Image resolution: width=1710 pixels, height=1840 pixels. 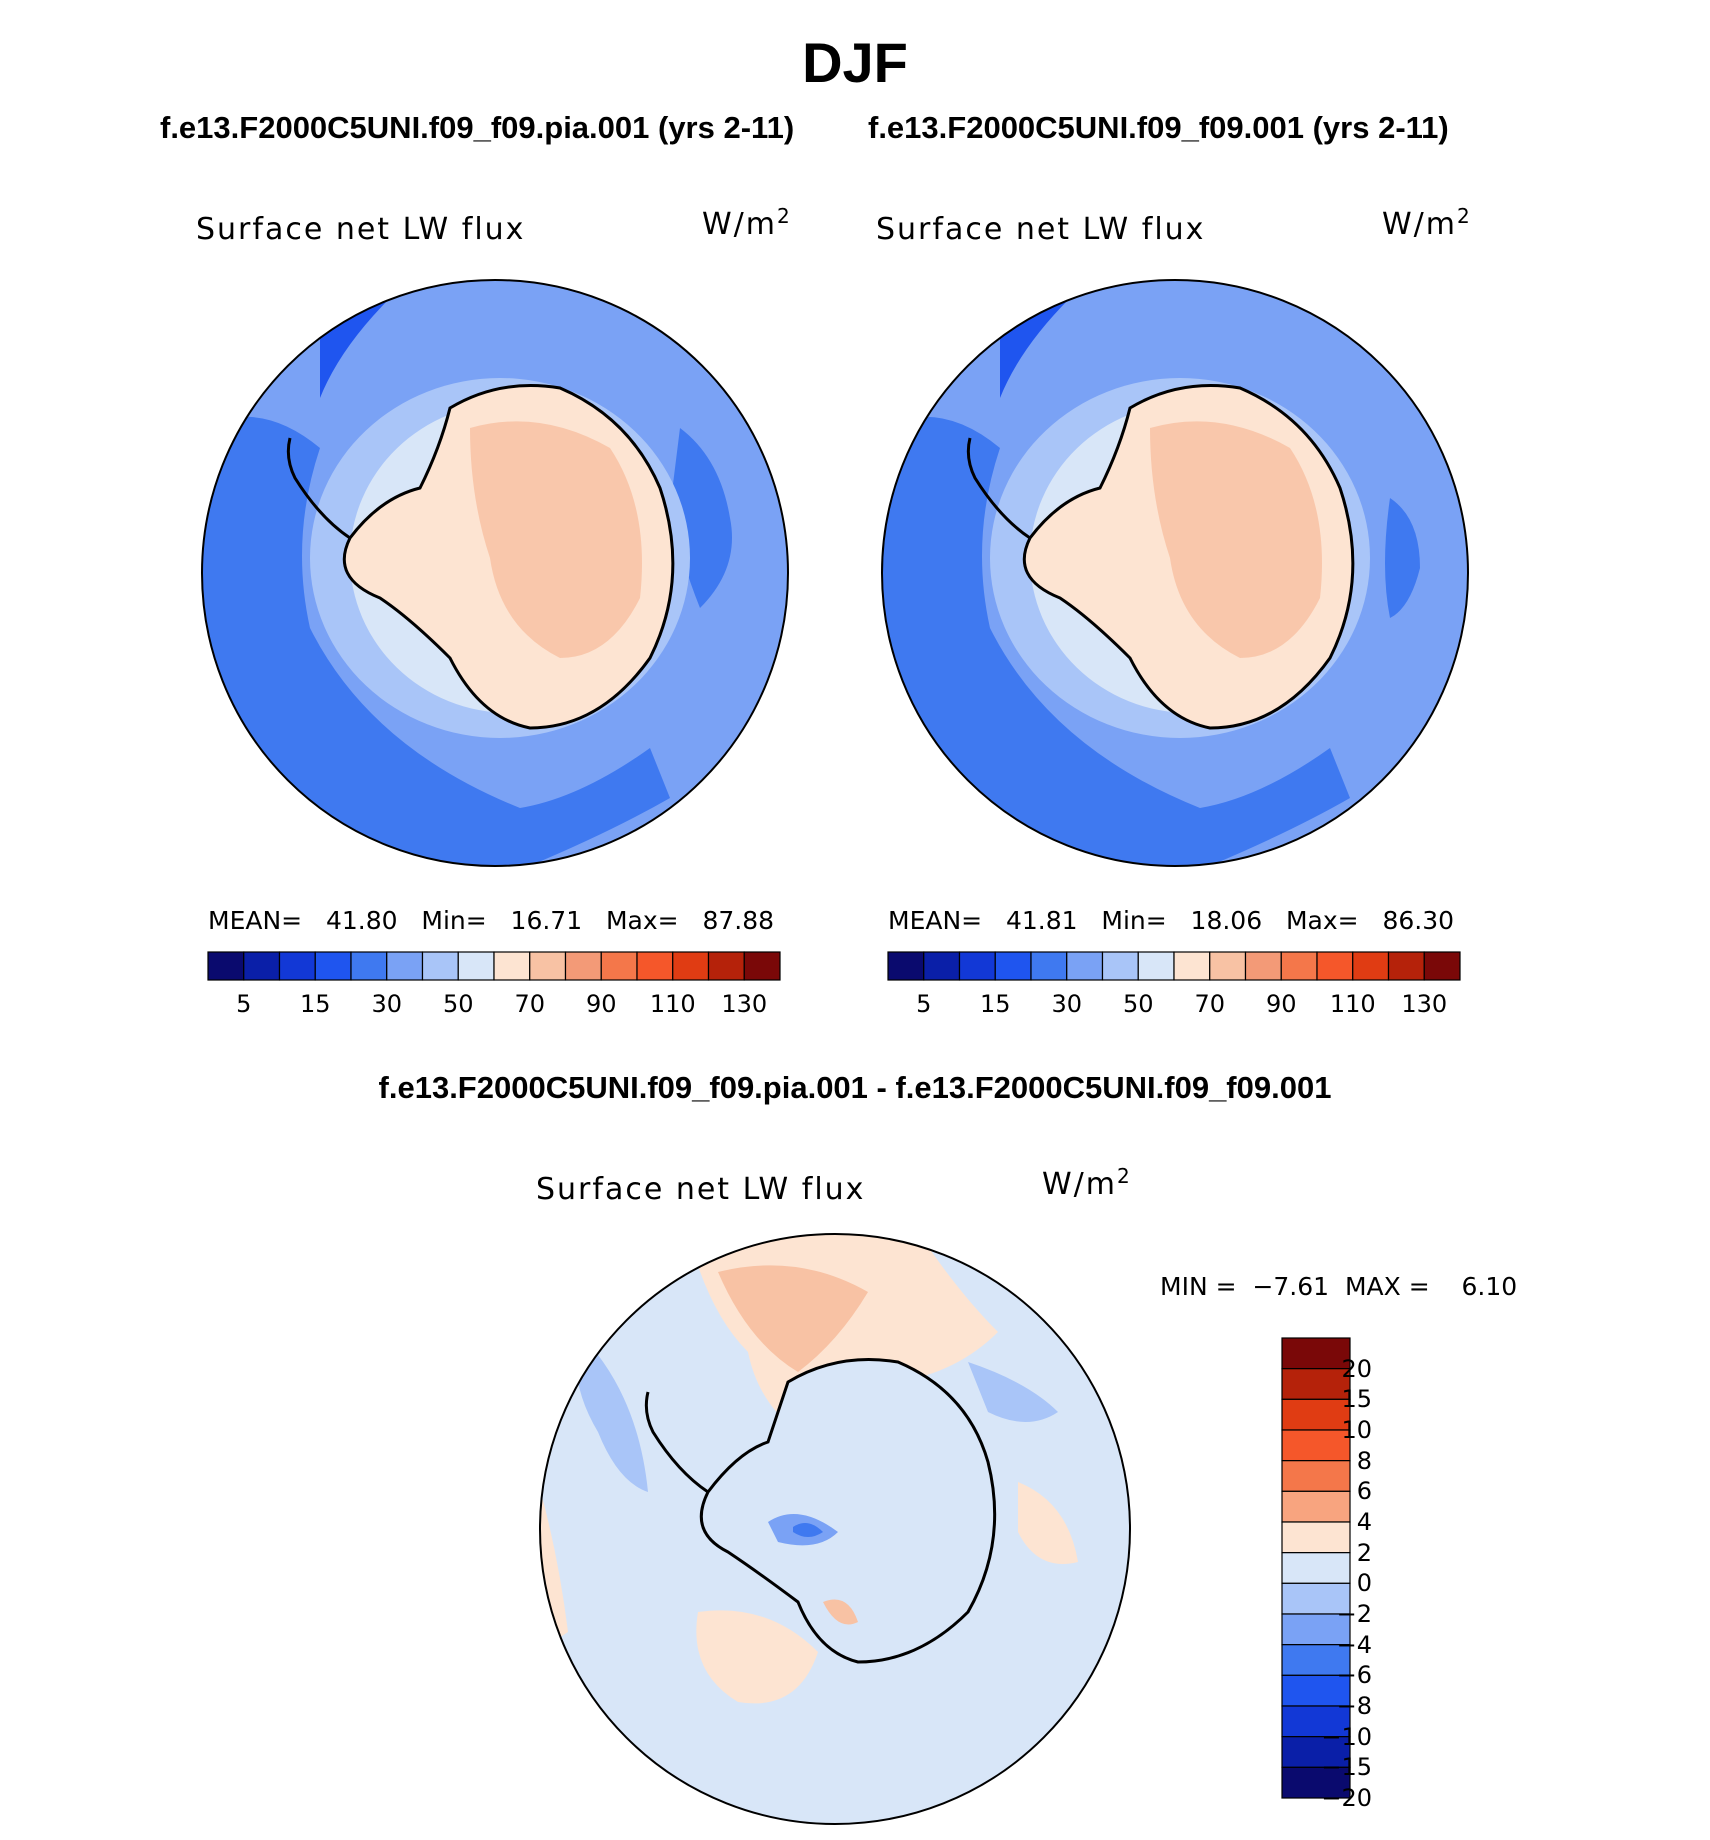 I want to click on difference-colorbar-labels: 20 15 10 8 6 4 2 0 −2 −4 −6 −8 −10 −15 −20, so click(x=1362, y=1575).